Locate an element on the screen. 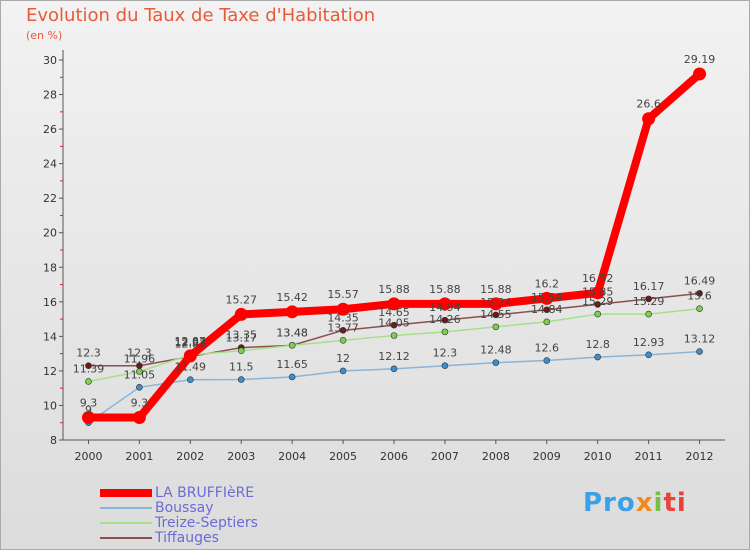 Image resolution: width=750 pixels, height=550 pixels. legend-label: Boussay is located at coordinates (184, 508).